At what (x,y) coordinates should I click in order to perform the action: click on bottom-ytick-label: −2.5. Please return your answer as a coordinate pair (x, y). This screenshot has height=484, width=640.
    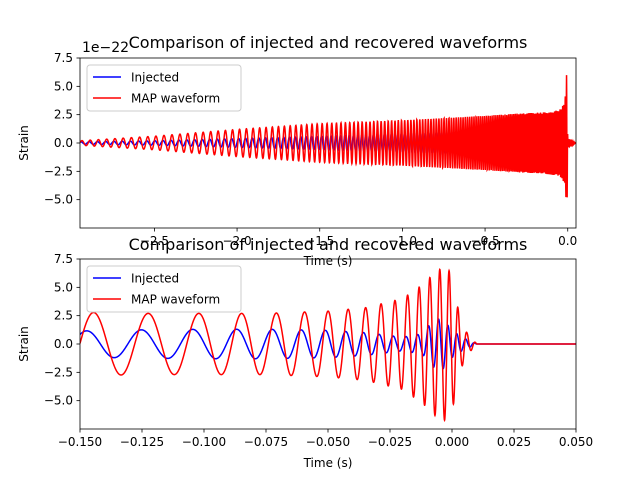
    Looking at the image, I should click on (58, 372).